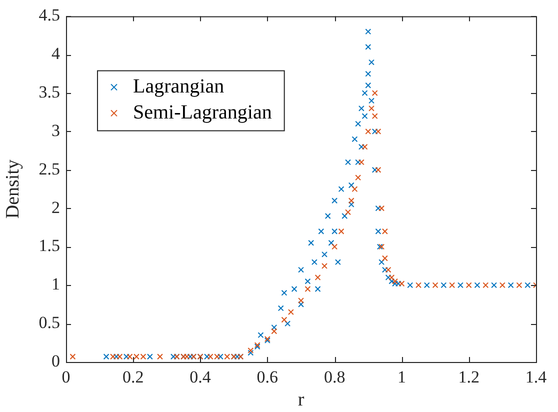  What do you see at coordinates (56, 130) in the screenshot?
I see `y-tick-label: 3` at bounding box center [56, 130].